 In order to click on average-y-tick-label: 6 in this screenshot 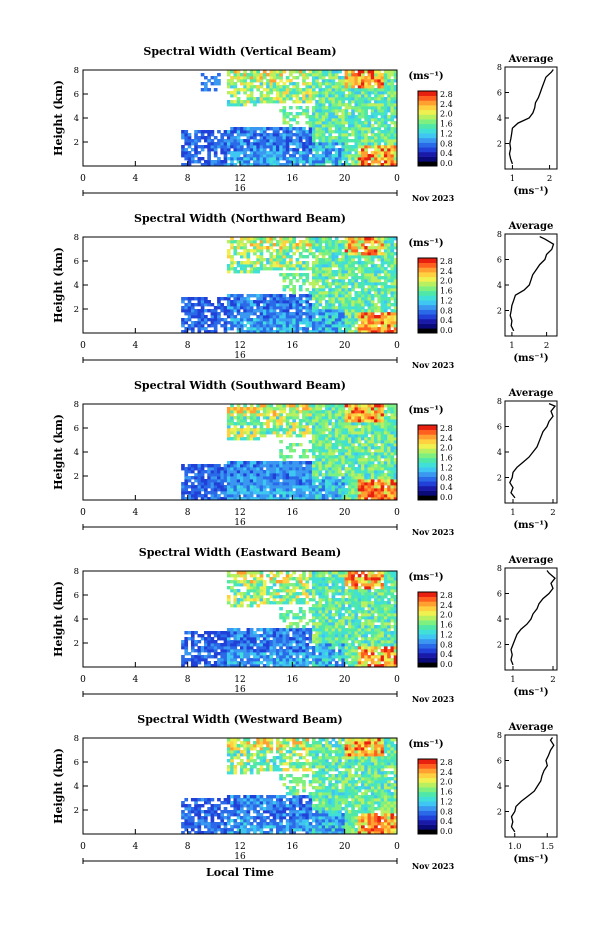, I will do `click(499, 260)`.